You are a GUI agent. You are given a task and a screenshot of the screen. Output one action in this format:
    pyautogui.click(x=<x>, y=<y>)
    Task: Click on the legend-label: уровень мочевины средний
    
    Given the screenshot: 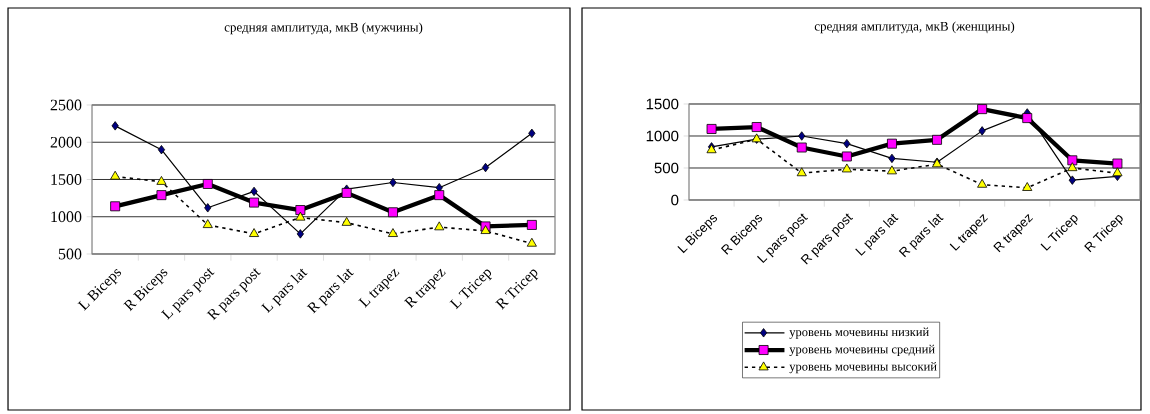 What is the action you would take?
    pyautogui.click(x=862, y=350)
    